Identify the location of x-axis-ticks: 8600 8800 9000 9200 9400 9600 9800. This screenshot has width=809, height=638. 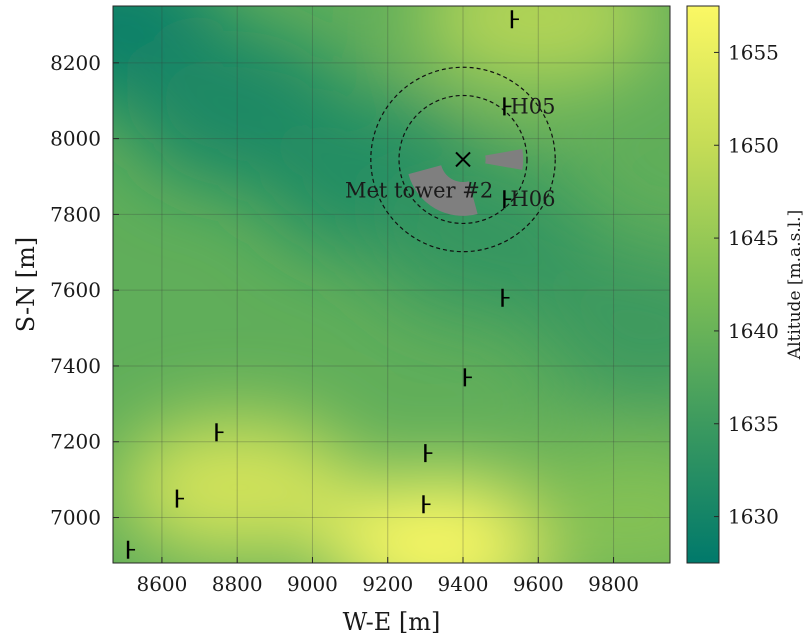
(387, 576).